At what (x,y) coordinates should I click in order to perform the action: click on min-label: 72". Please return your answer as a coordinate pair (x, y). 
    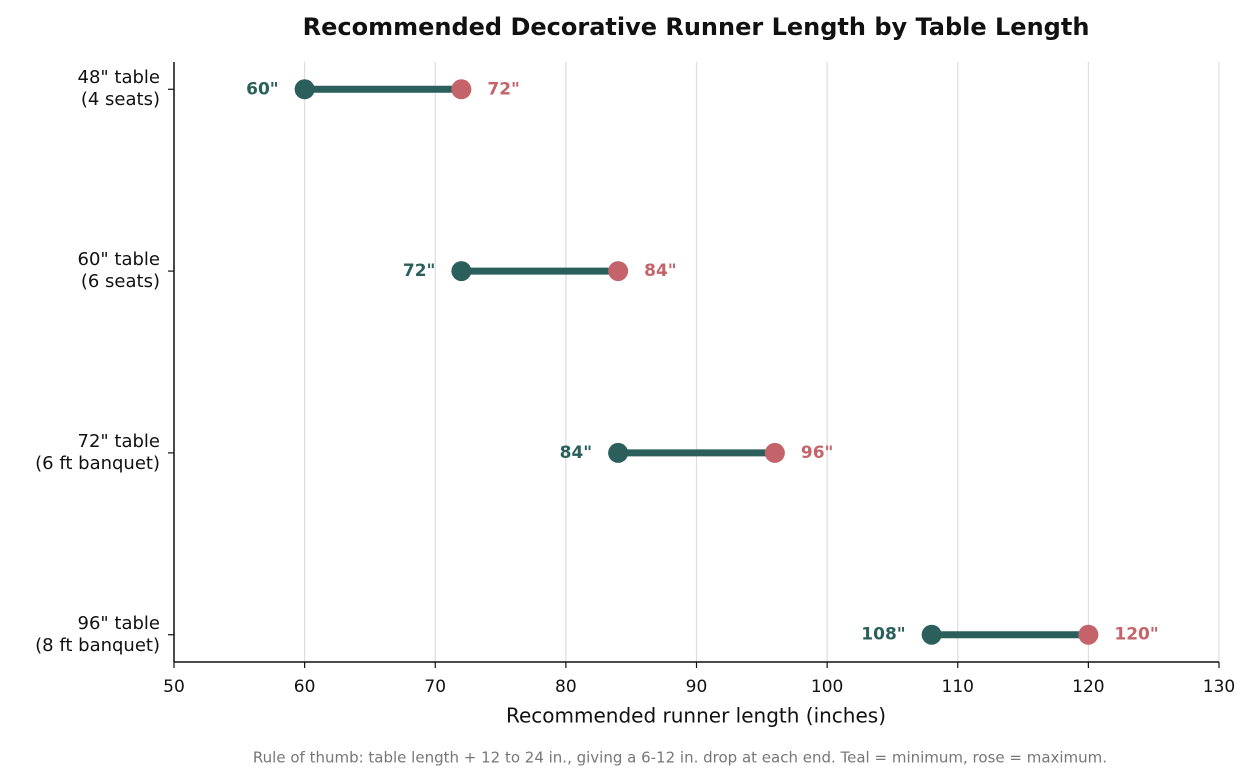
    Looking at the image, I should click on (419, 271).